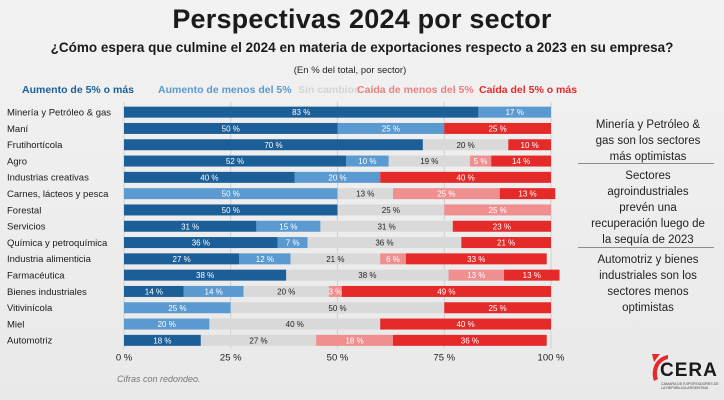 The width and height of the screenshot is (724, 400). Describe the element at coordinates (231, 358) in the screenshot. I see `x-tick-label: 25 %` at that location.